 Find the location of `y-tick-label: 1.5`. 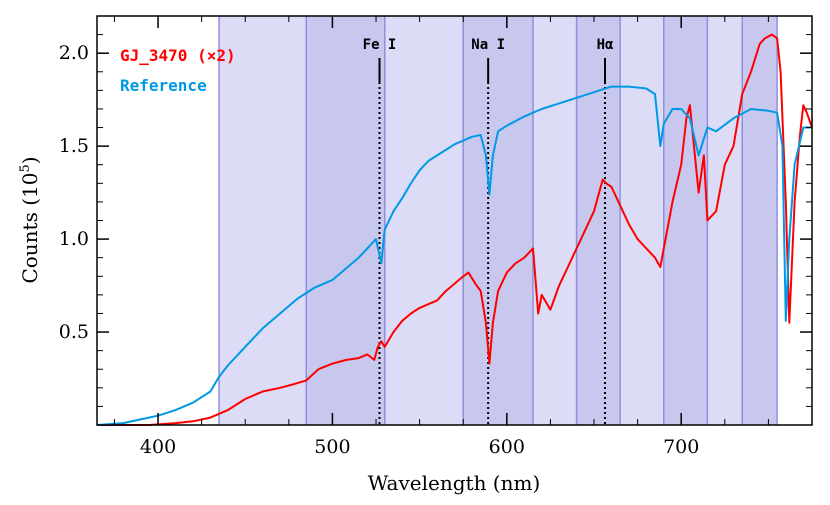

y-tick-label: 1.5 is located at coordinates (74, 146).